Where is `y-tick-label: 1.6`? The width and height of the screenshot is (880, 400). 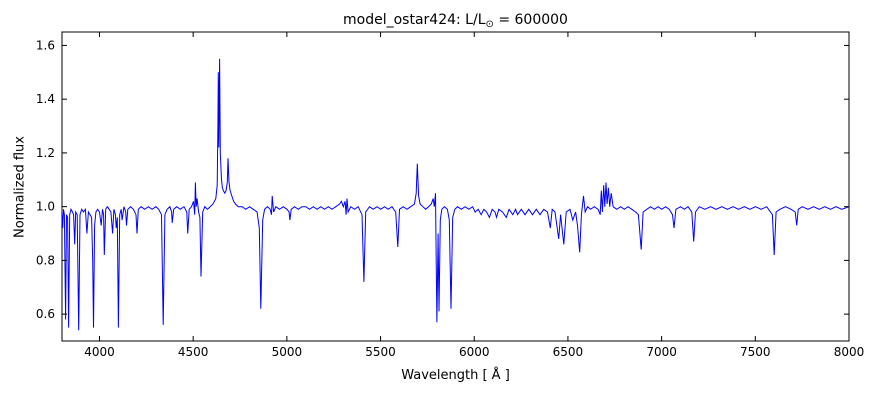
y-tick-label: 1.6 is located at coordinates (45, 45).